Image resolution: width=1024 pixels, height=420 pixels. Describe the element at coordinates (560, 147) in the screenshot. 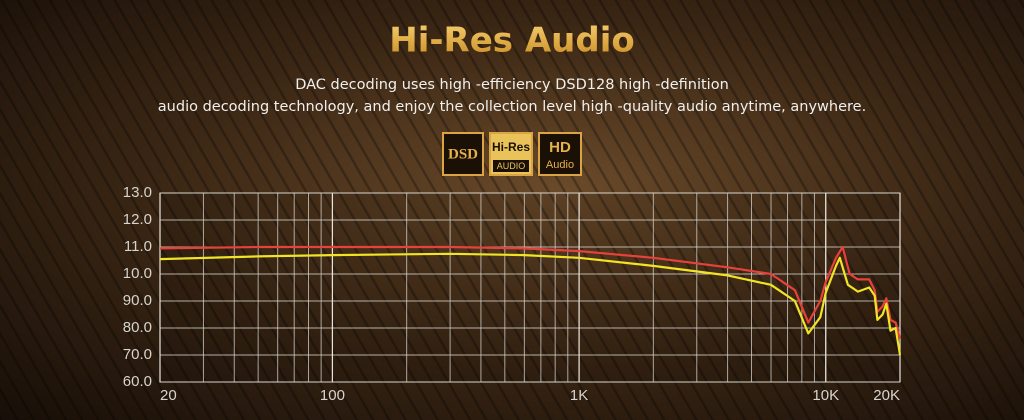

I see `badge-text: HD` at that location.